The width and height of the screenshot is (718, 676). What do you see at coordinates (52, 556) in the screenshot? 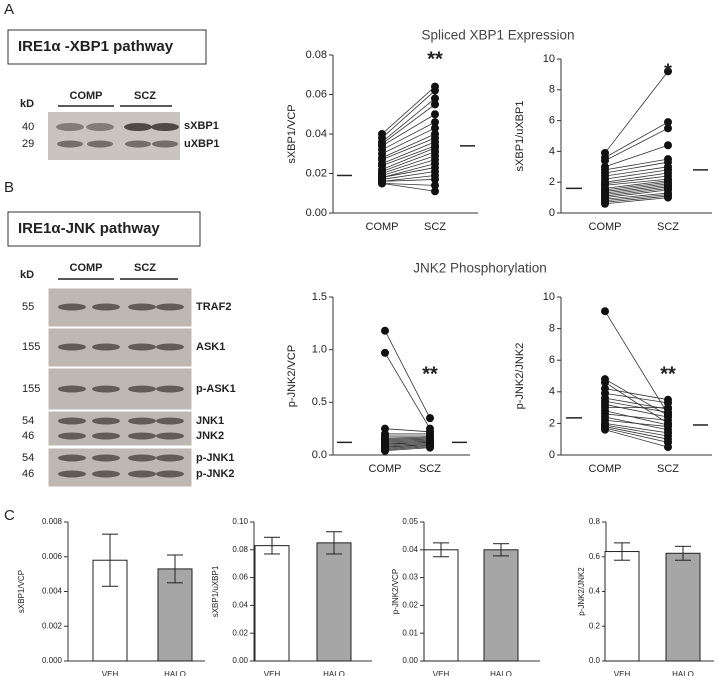
I see `y-tick-label: 0.006` at bounding box center [52, 556].